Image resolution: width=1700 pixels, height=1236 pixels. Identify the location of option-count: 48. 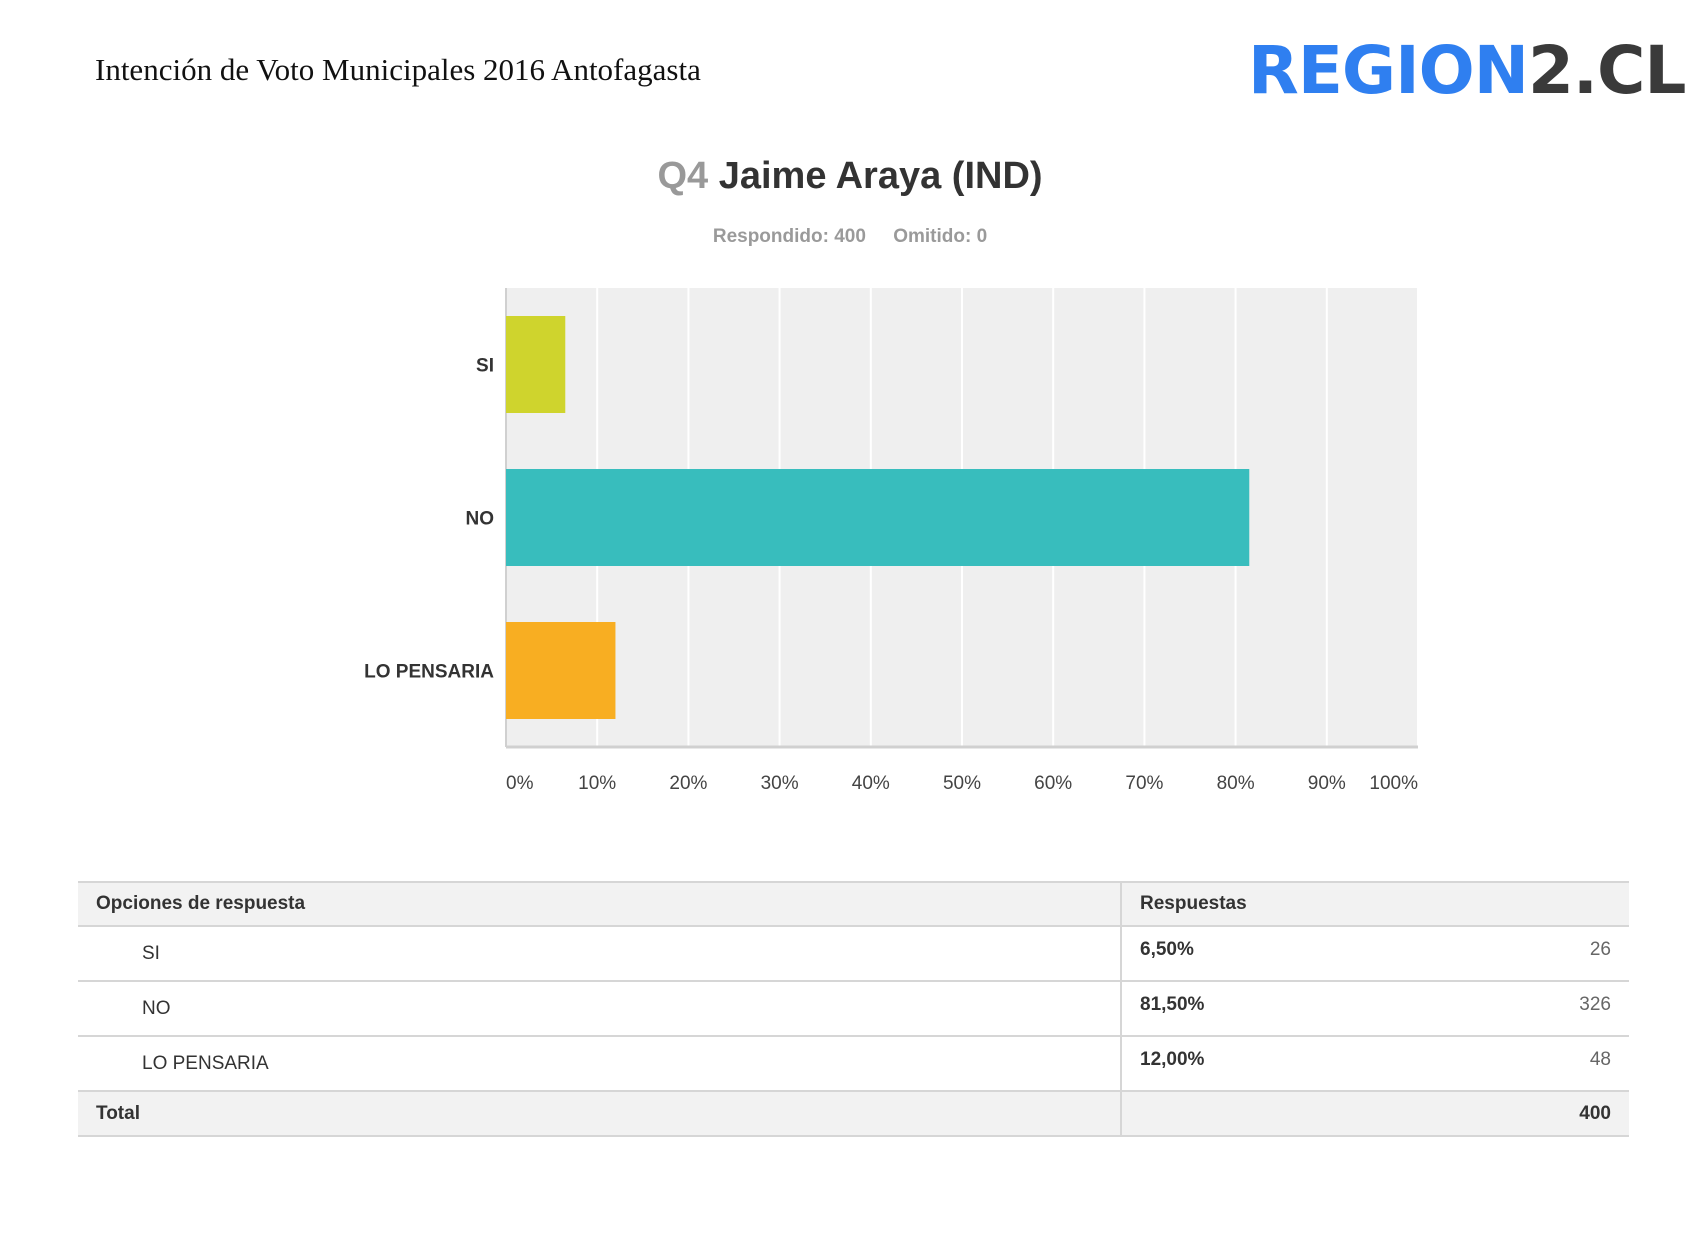
(1600, 1059).